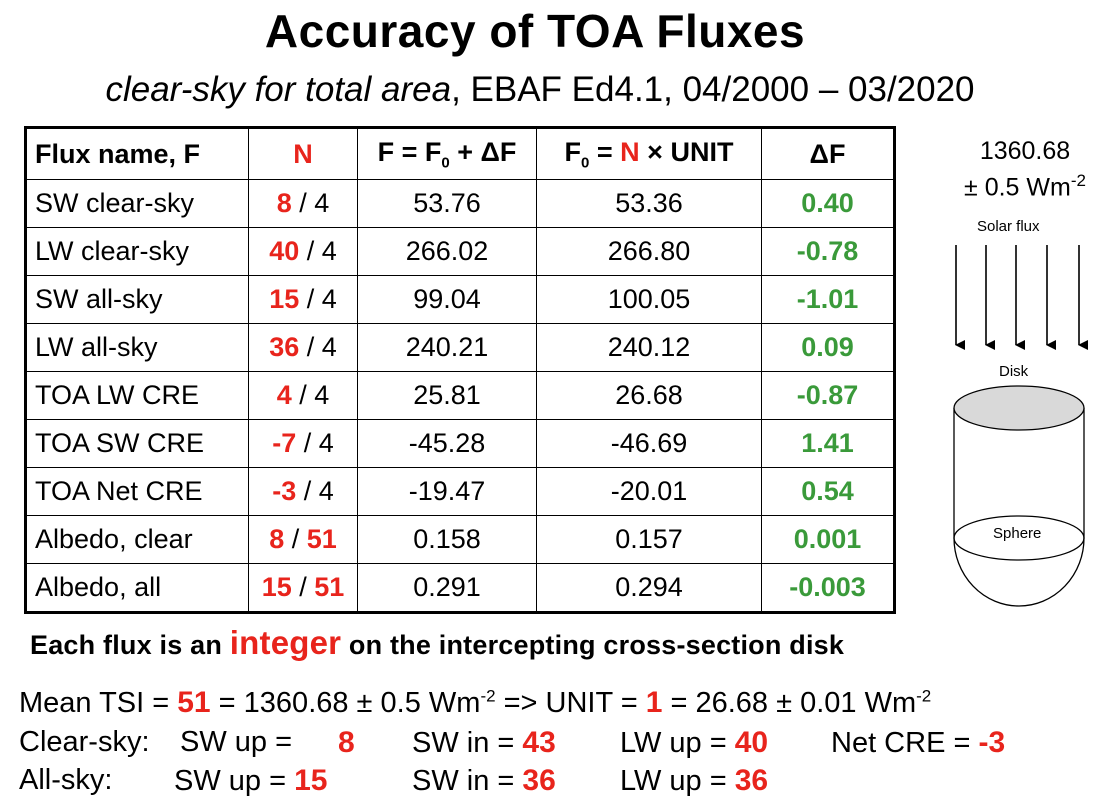  What do you see at coordinates (447, 443) in the screenshot?
I see `f-cell: -45.28` at bounding box center [447, 443].